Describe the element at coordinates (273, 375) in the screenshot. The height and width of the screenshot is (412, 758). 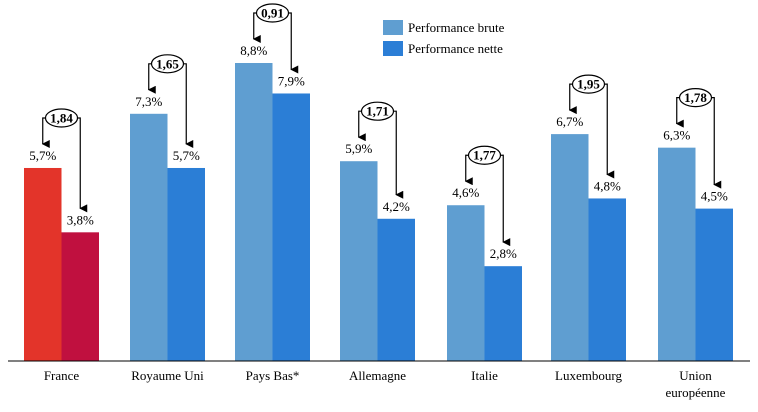
I see `x-tick-label: Pays Bas*` at that location.